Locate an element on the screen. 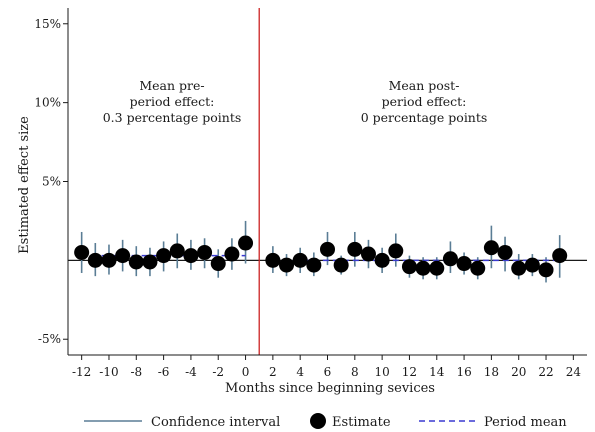 This screenshot has width=595, height=432. estimate-point--4 is located at coordinates (191, 256).